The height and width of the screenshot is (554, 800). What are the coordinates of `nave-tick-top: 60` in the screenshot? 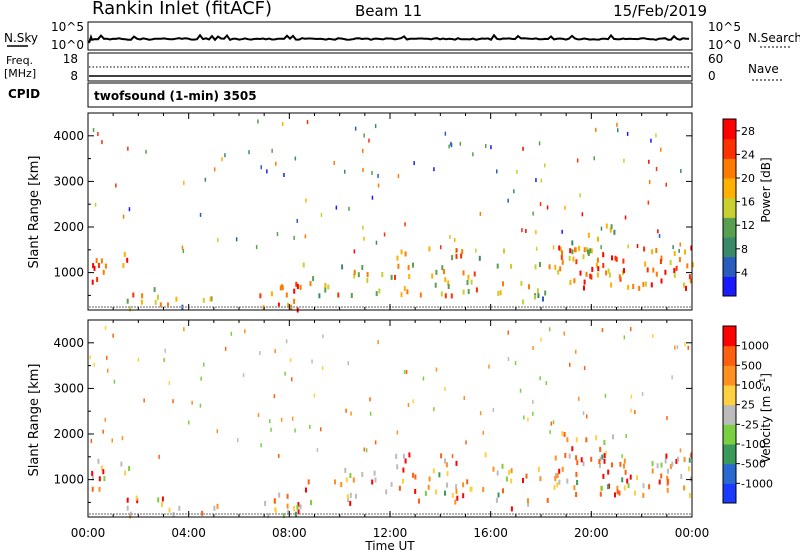 It's located at (715, 59).